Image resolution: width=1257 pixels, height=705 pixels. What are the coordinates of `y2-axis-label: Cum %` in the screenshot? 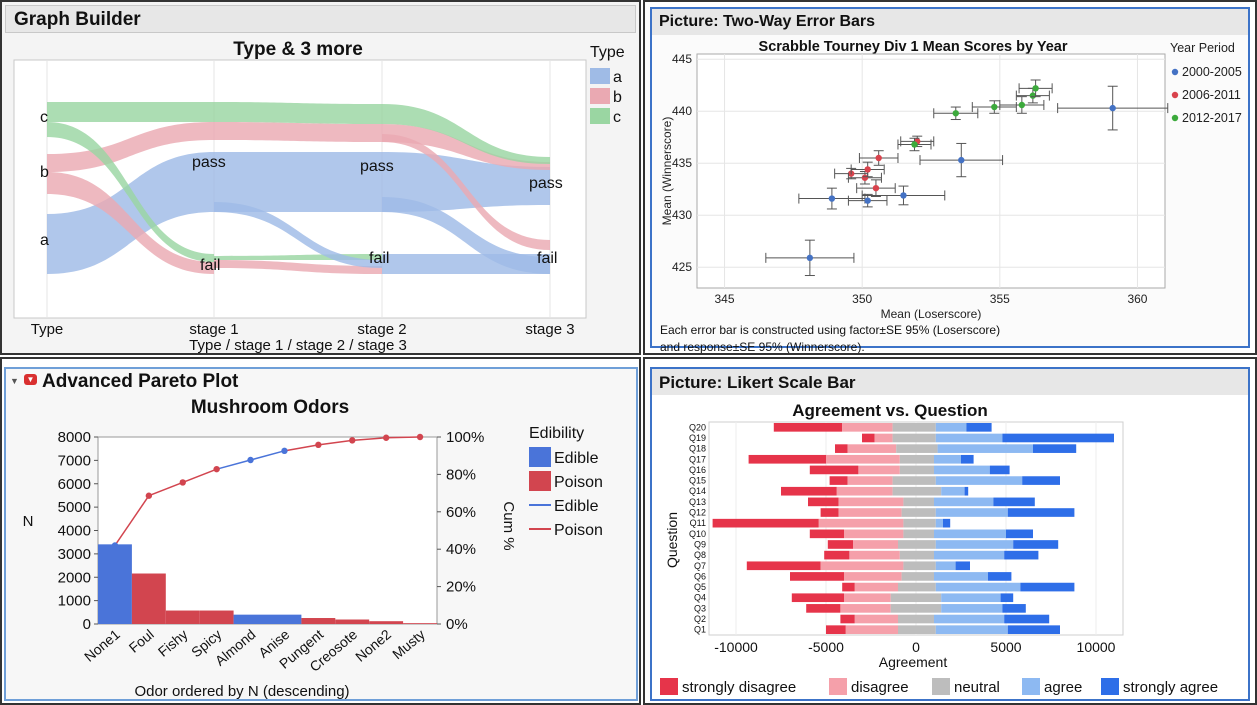 It's located at (508, 525).